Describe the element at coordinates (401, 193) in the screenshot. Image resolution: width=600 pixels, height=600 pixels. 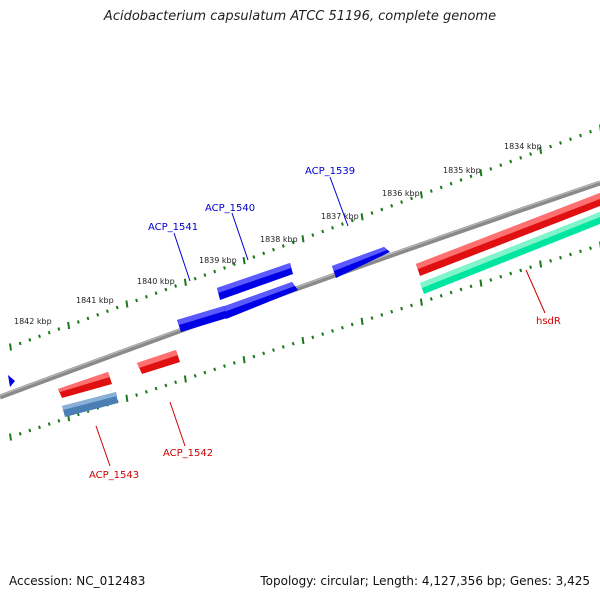
I see `kbp-label-1836: 1836 kbp` at that location.